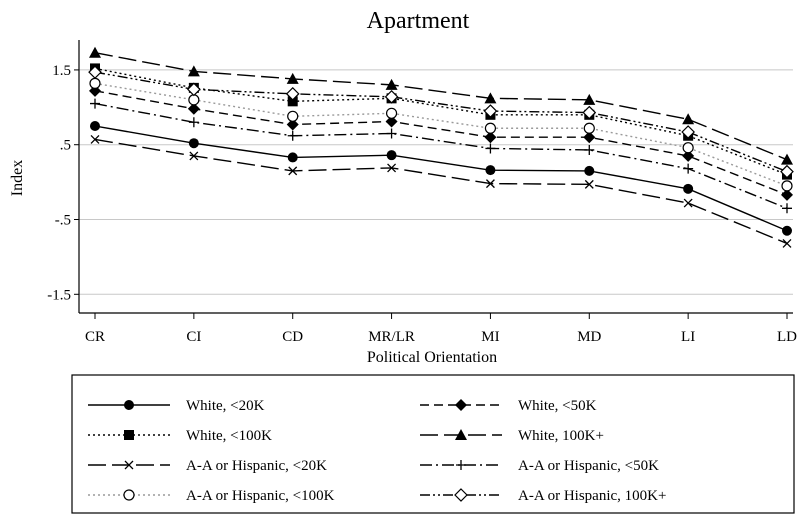 The height and width of the screenshot is (519, 803). Describe the element at coordinates (61, 71) in the screenshot. I see `y-tick-label: 1.5` at that location.